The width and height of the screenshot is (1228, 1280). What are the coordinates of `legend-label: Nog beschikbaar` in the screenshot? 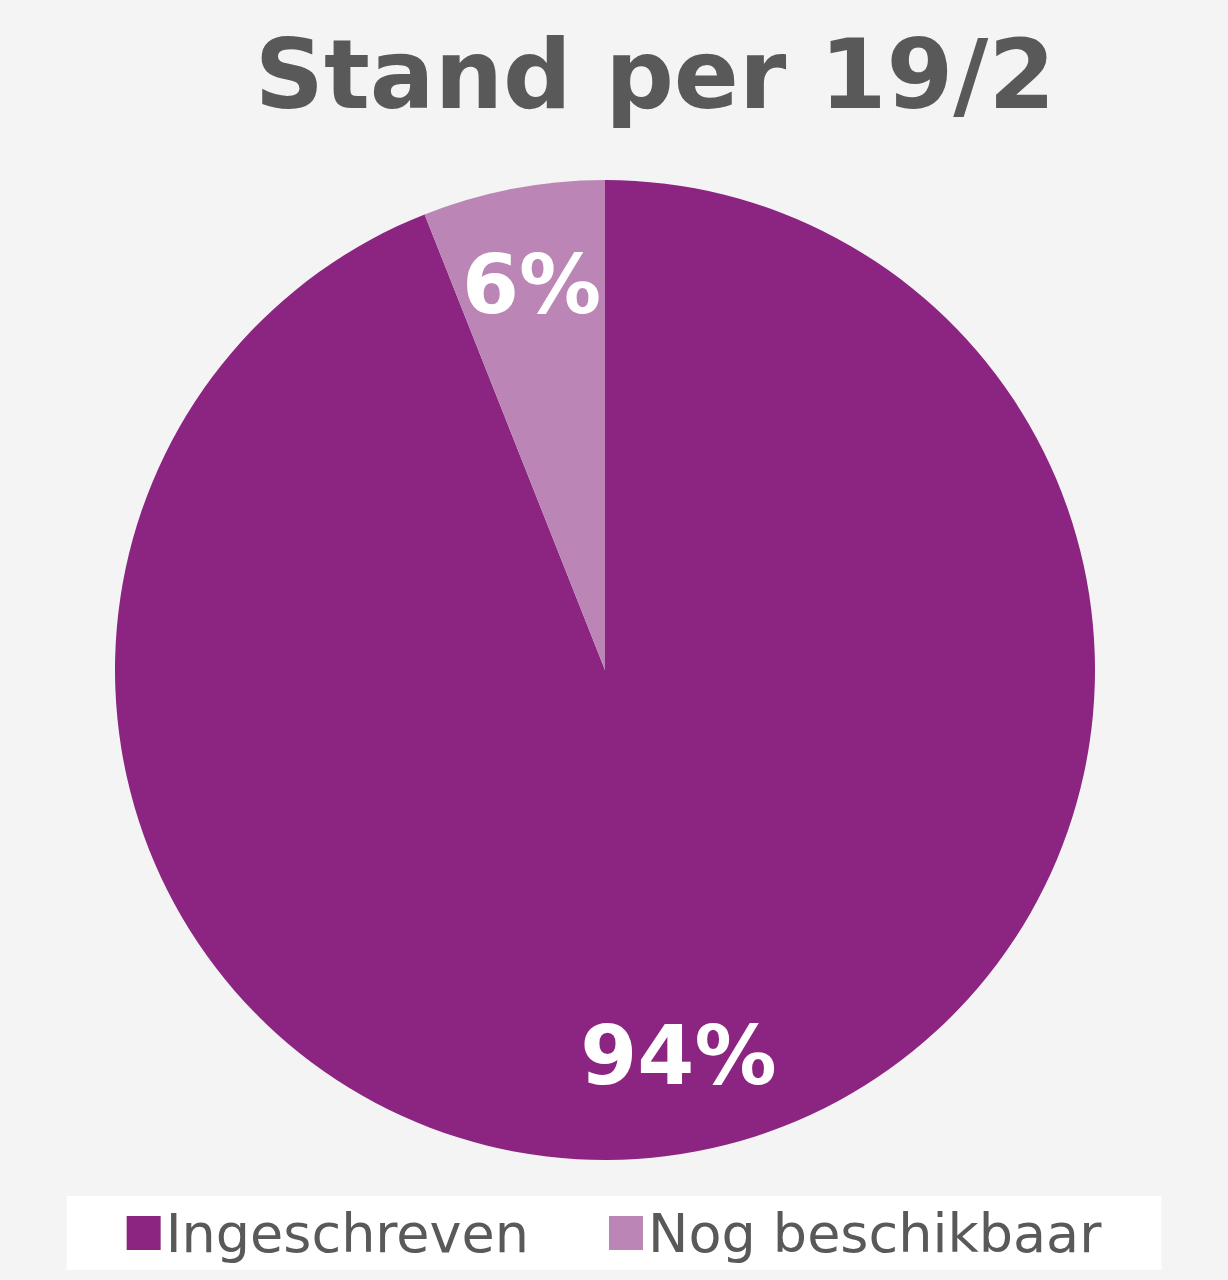 It's located at (875, 1233).